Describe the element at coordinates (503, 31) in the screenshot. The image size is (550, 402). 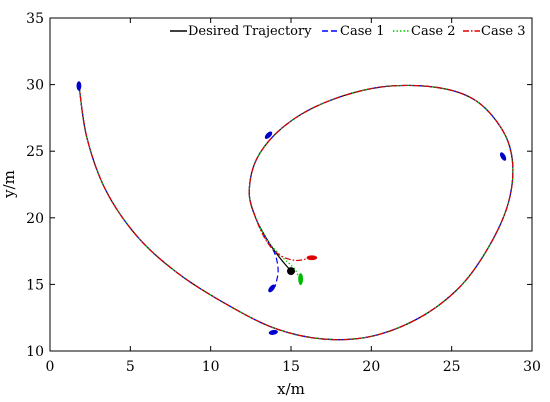
I see `legend-label: Case 3` at that location.